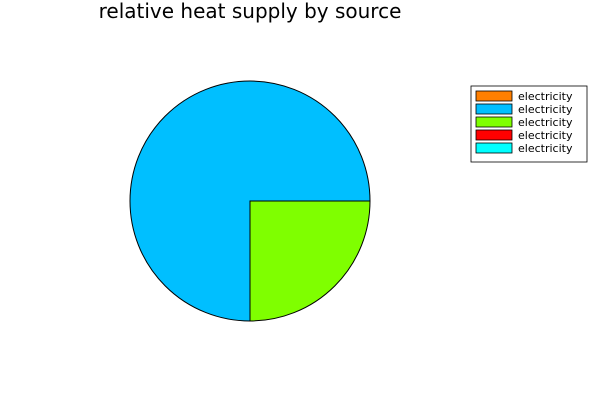  I want to click on chart-title: relative heat supply by source, so click(250, 11).